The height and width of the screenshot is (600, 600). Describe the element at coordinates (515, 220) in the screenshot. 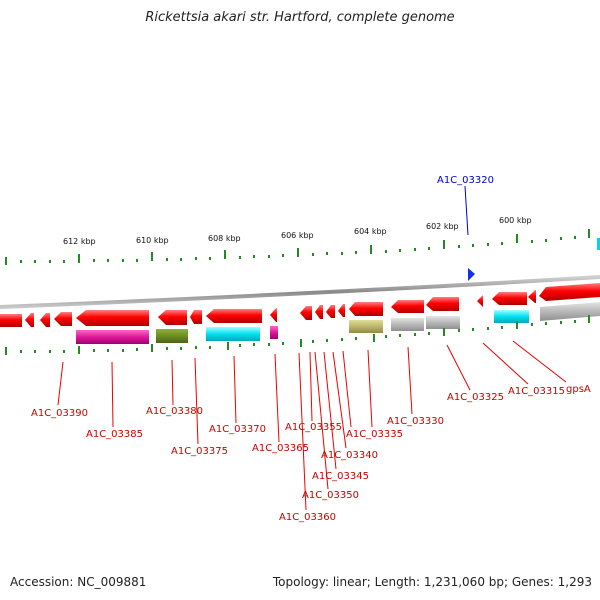

I see `scale-label: 600 kbp` at that location.